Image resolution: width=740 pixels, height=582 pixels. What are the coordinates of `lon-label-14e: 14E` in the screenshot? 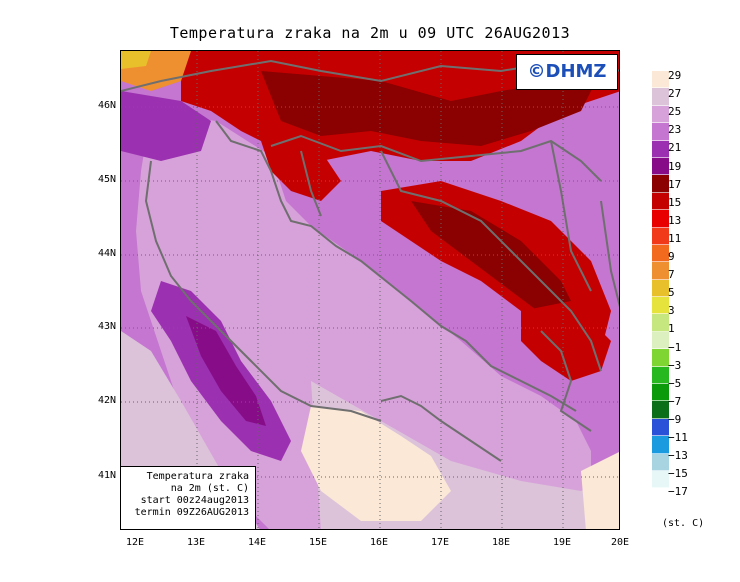 It's located at (257, 542).